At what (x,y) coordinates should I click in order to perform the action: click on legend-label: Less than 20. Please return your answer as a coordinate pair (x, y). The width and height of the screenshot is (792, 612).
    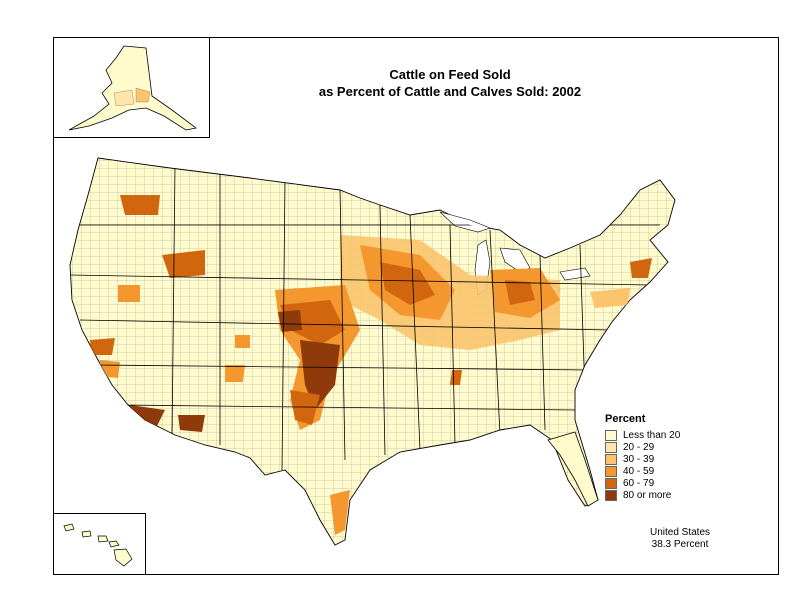
    Looking at the image, I should click on (652, 435).